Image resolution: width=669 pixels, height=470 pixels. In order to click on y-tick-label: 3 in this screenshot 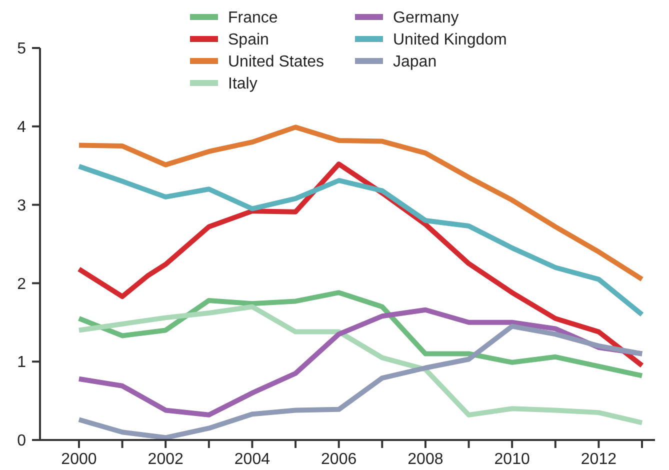, I will do `click(21, 205)`.